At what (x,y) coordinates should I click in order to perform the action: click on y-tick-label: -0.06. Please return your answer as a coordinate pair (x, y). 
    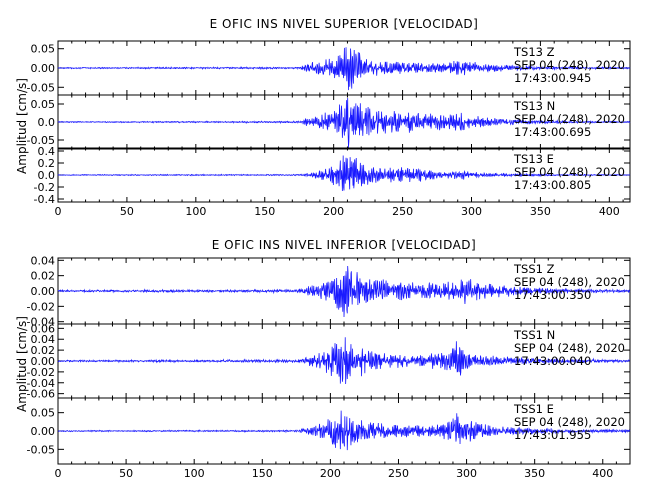
    Looking at the image, I should click on (41, 394).